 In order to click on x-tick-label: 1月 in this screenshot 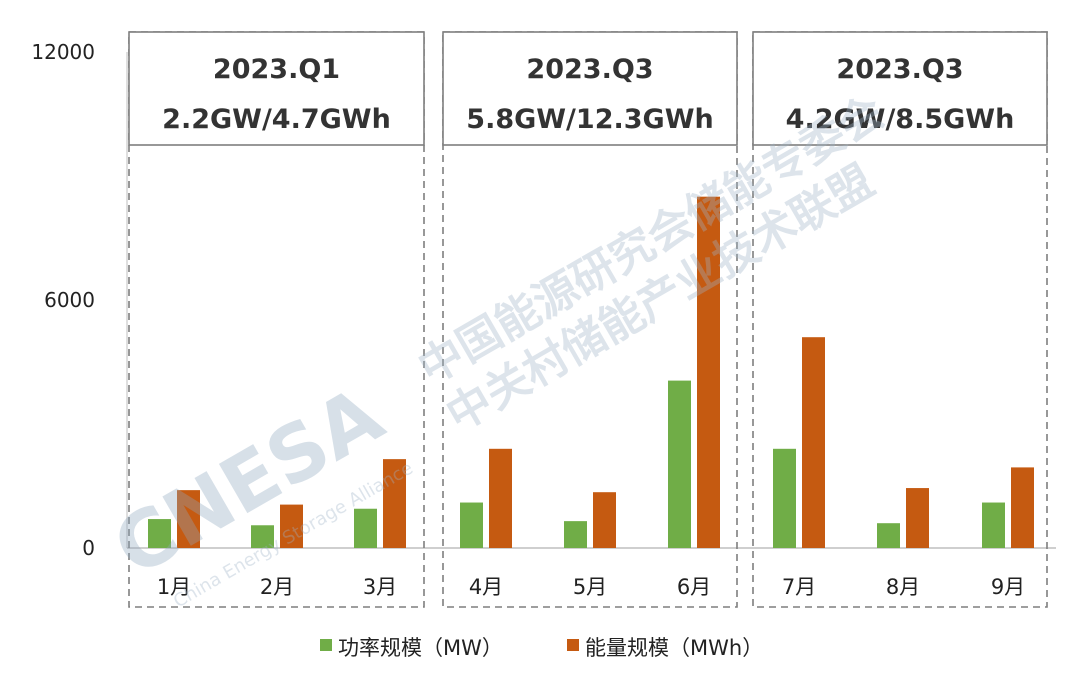, I will do `click(174, 587)`.